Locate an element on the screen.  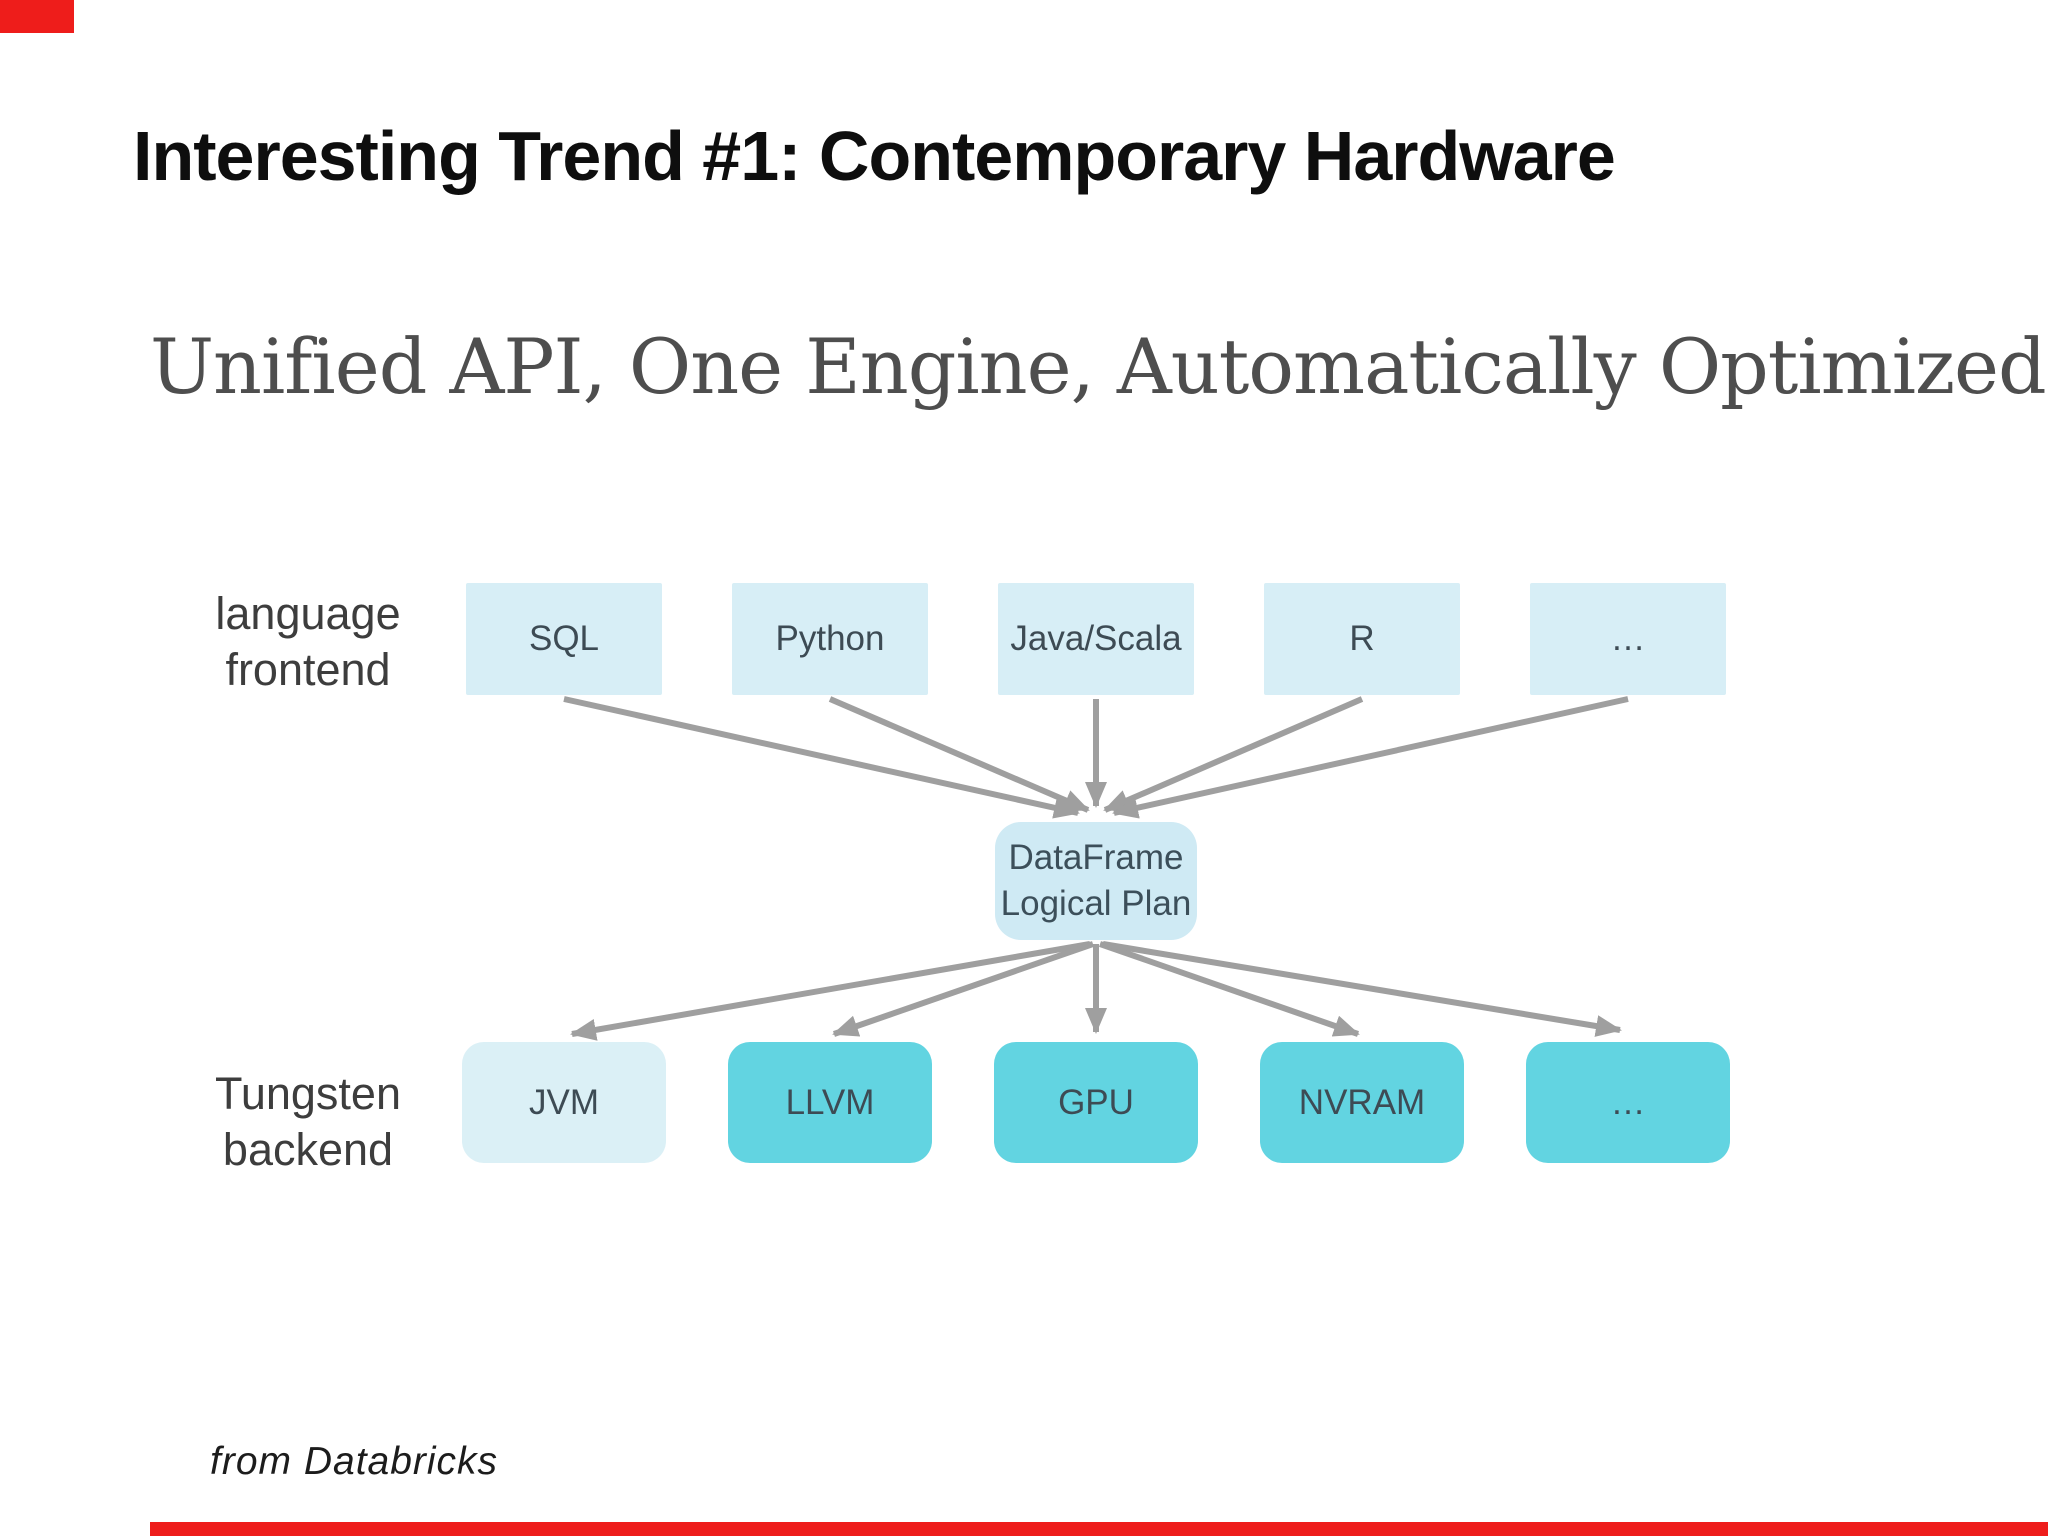
arrow-ellipsis-to-hub is located at coordinates (1370, 757).